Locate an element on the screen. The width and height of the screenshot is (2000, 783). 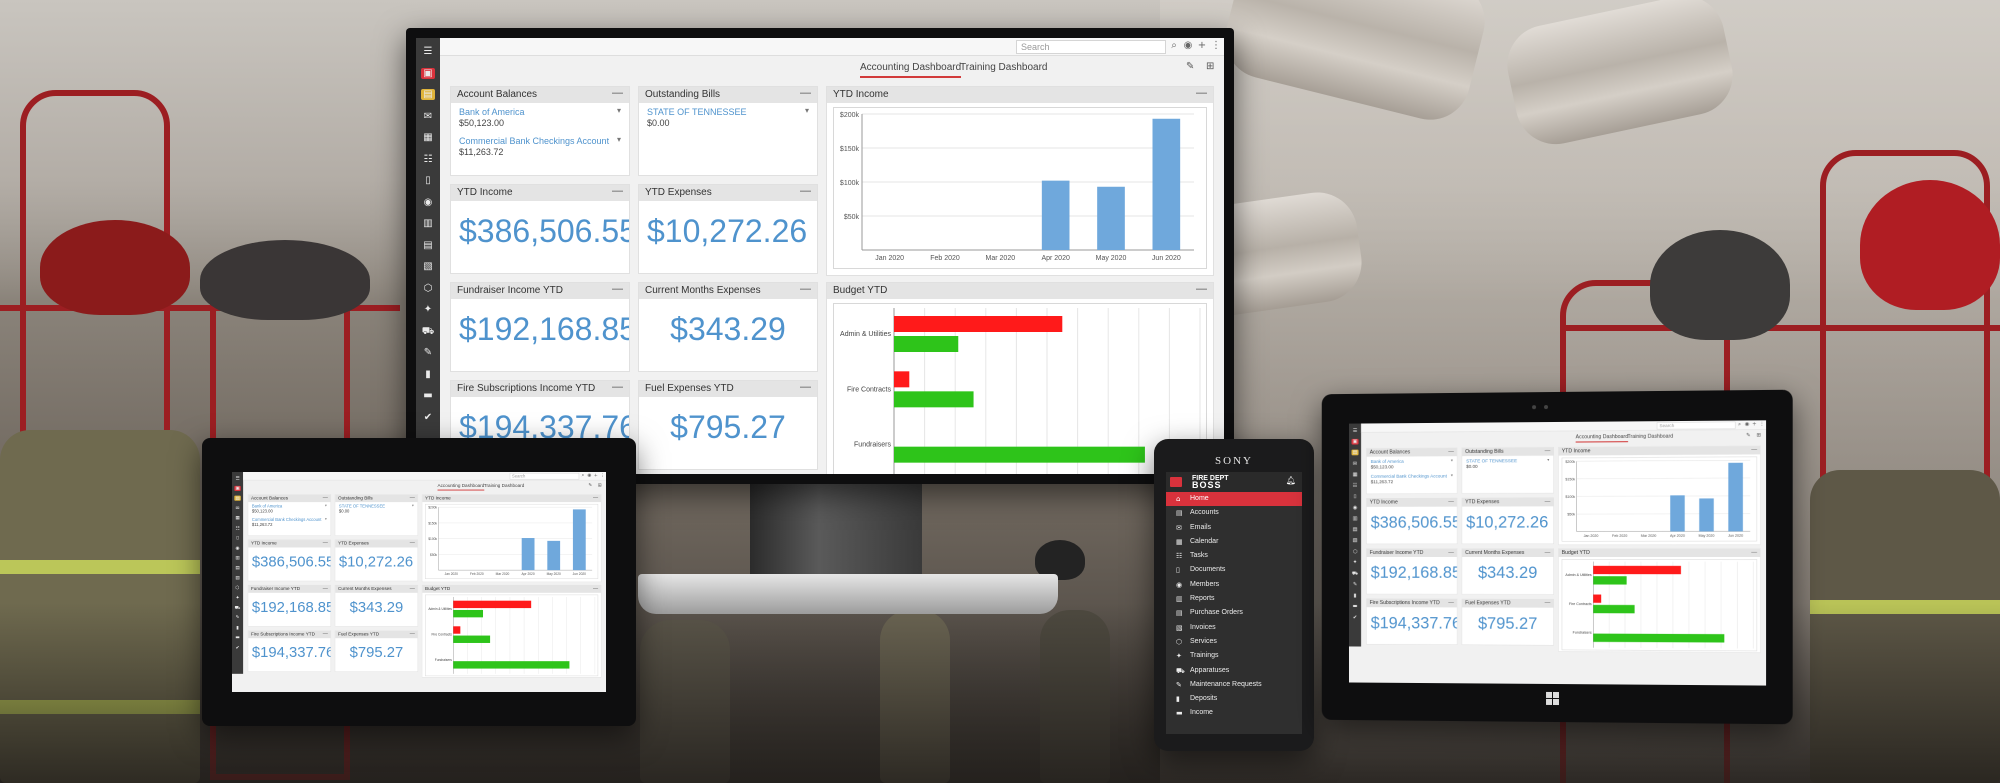
phone-menu-item: ▧ Invoices is located at coordinates (1234, 628).